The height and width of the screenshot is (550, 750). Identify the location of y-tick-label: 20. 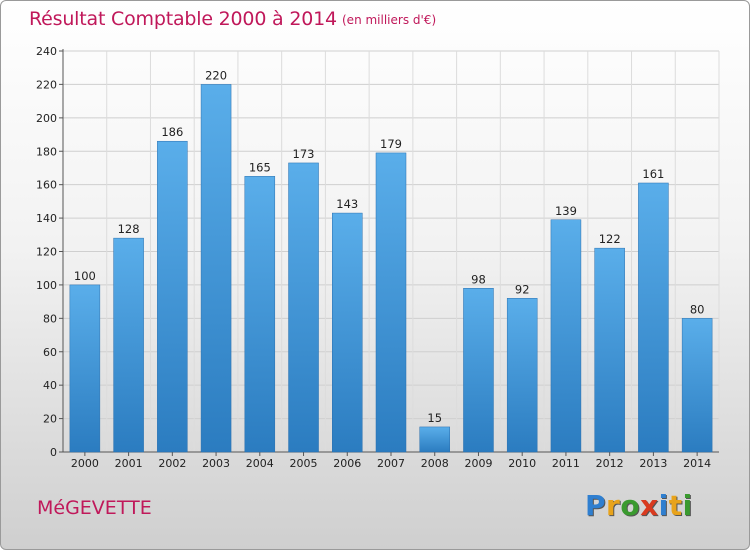
(50, 419).